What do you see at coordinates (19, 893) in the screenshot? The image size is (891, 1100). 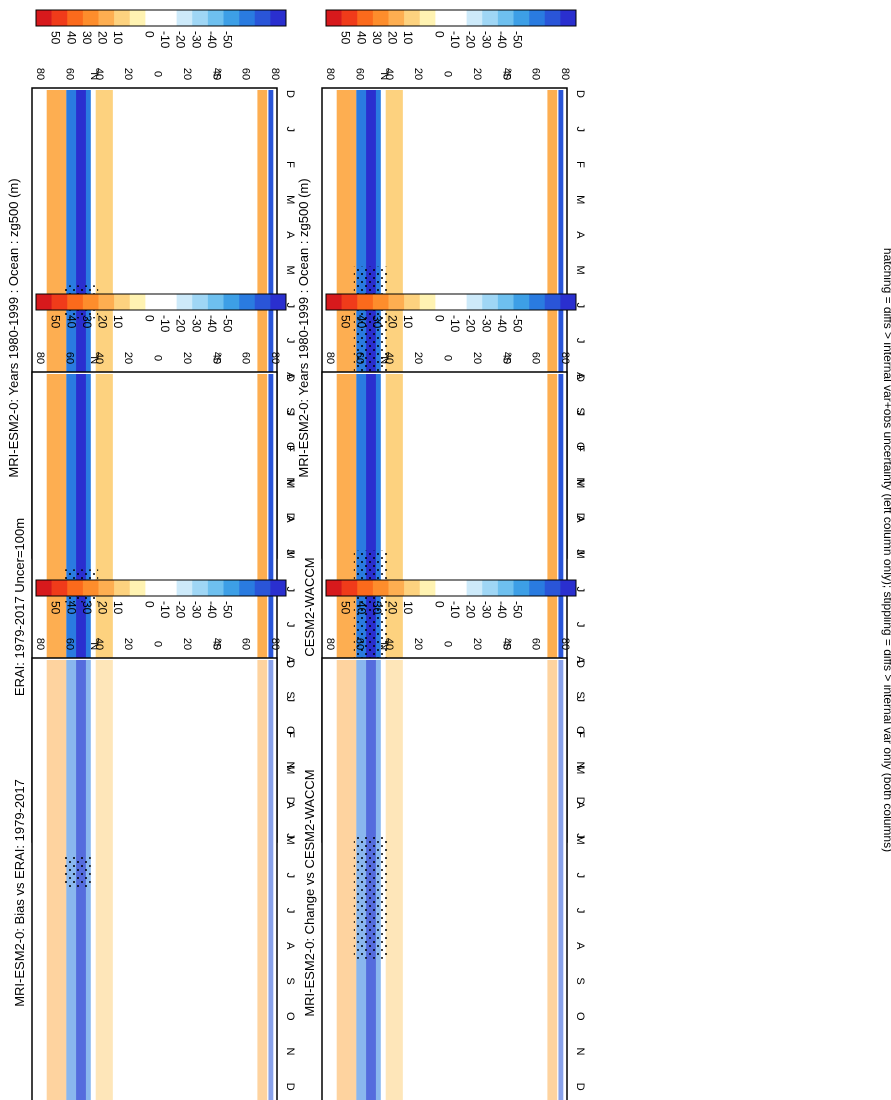 I see `panel-title: MRI-ESM2-0: Bias vs ERAI: 1979-2017` at bounding box center [19, 893].